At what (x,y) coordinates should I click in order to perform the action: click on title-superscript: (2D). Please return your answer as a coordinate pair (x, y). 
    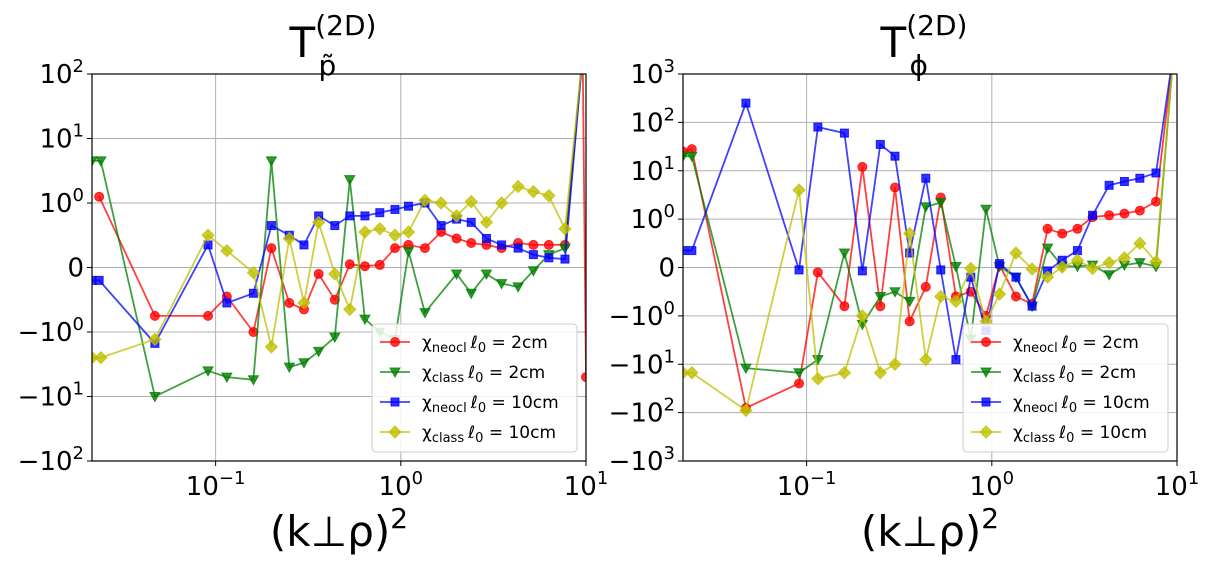
    Looking at the image, I should click on (936, 25).